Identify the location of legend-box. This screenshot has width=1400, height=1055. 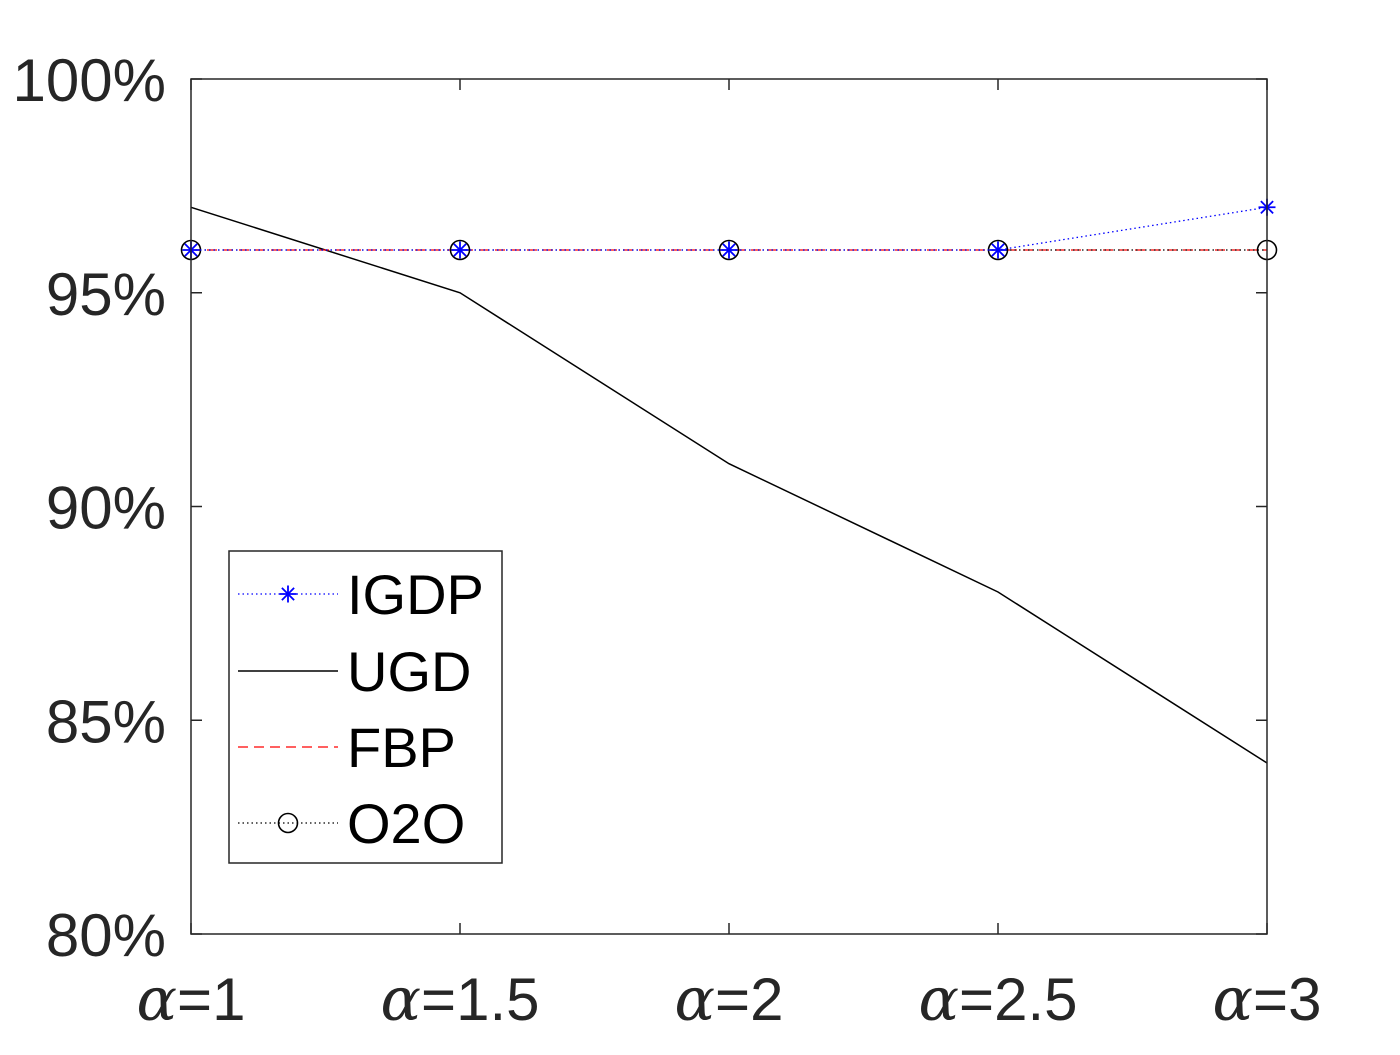
(365, 707).